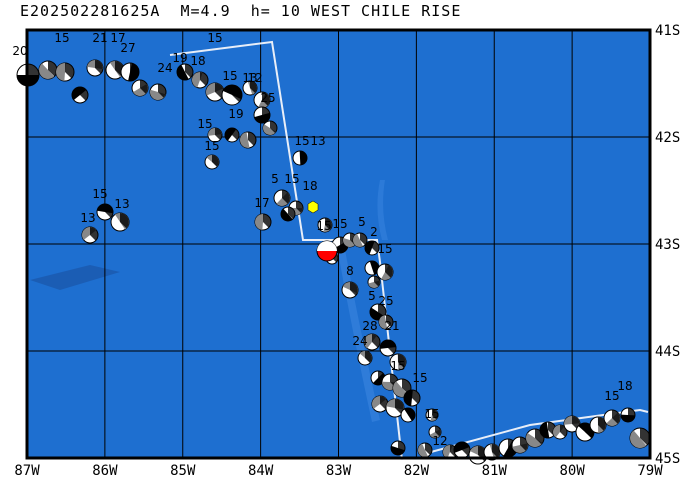 The image size is (695, 485). I want to click on longitude-axis: 87W 86W 85W 84W 83W 82W 81W 80W 79W, so click(338, 471).